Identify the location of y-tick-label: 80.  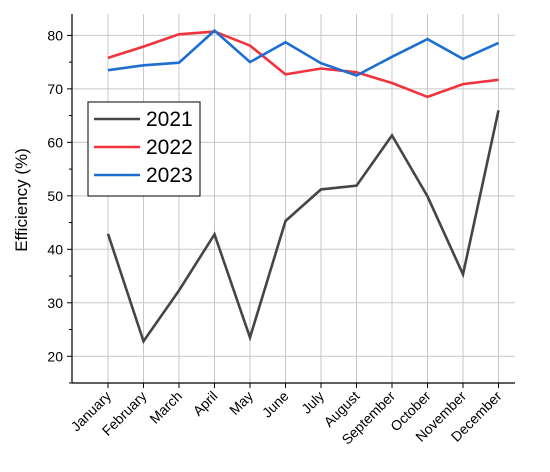
(55, 35).